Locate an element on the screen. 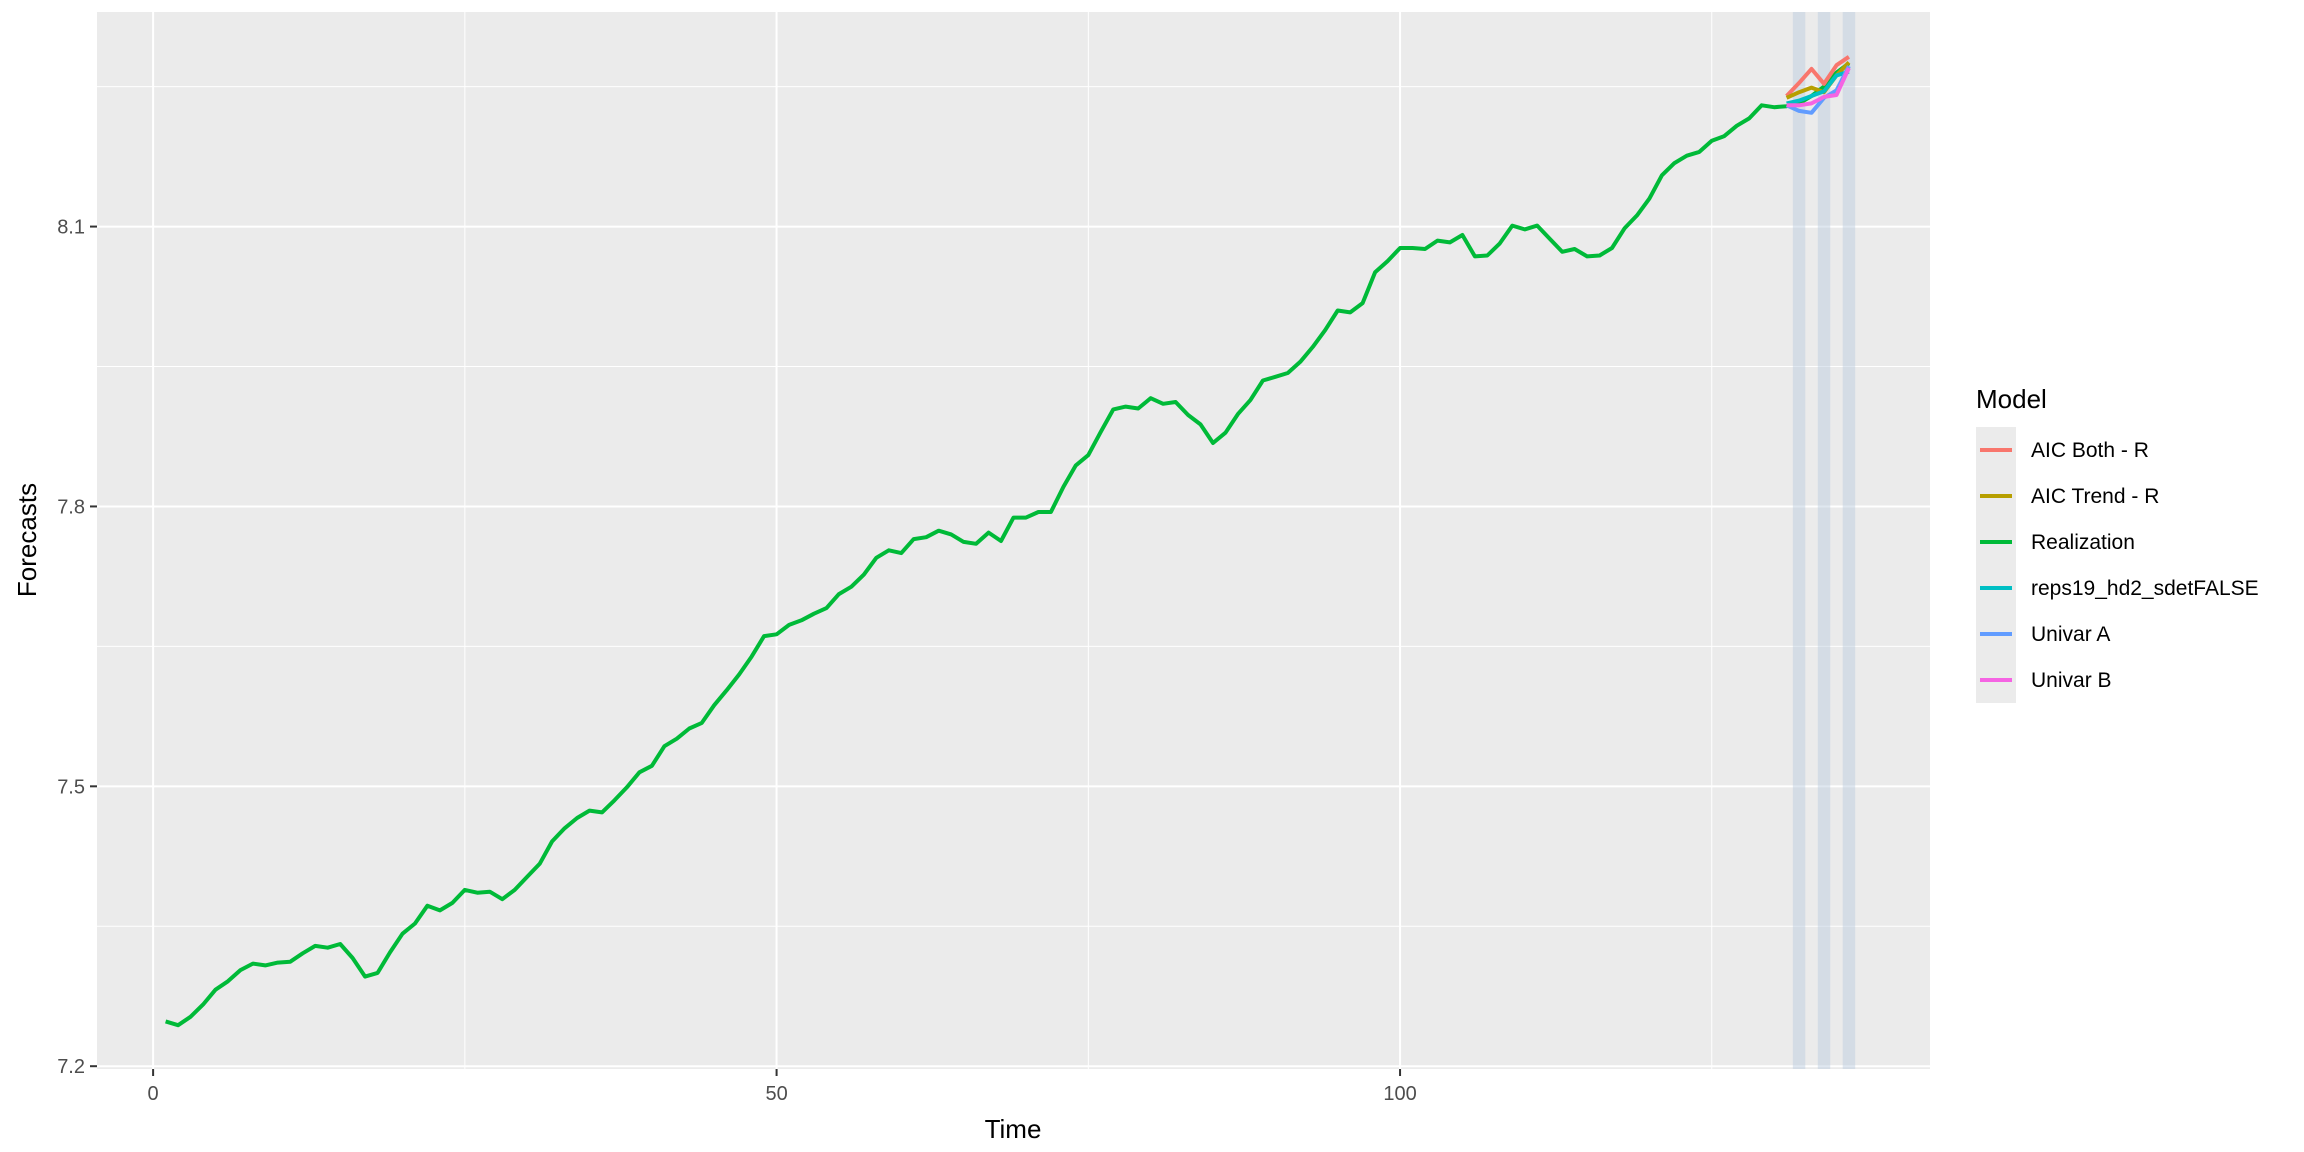 The width and height of the screenshot is (2304, 1152). x-axis: 0 50 100 is located at coordinates (782, 1087).